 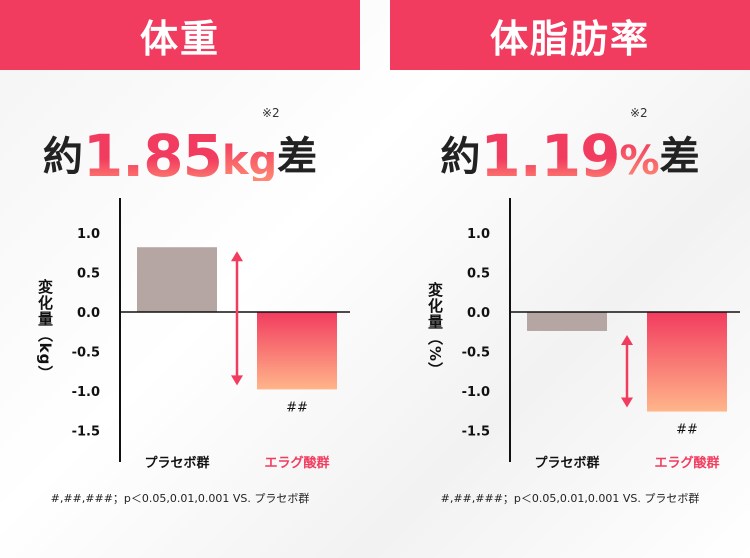 I want to click on headline-value: 1.85, so click(x=152, y=156).